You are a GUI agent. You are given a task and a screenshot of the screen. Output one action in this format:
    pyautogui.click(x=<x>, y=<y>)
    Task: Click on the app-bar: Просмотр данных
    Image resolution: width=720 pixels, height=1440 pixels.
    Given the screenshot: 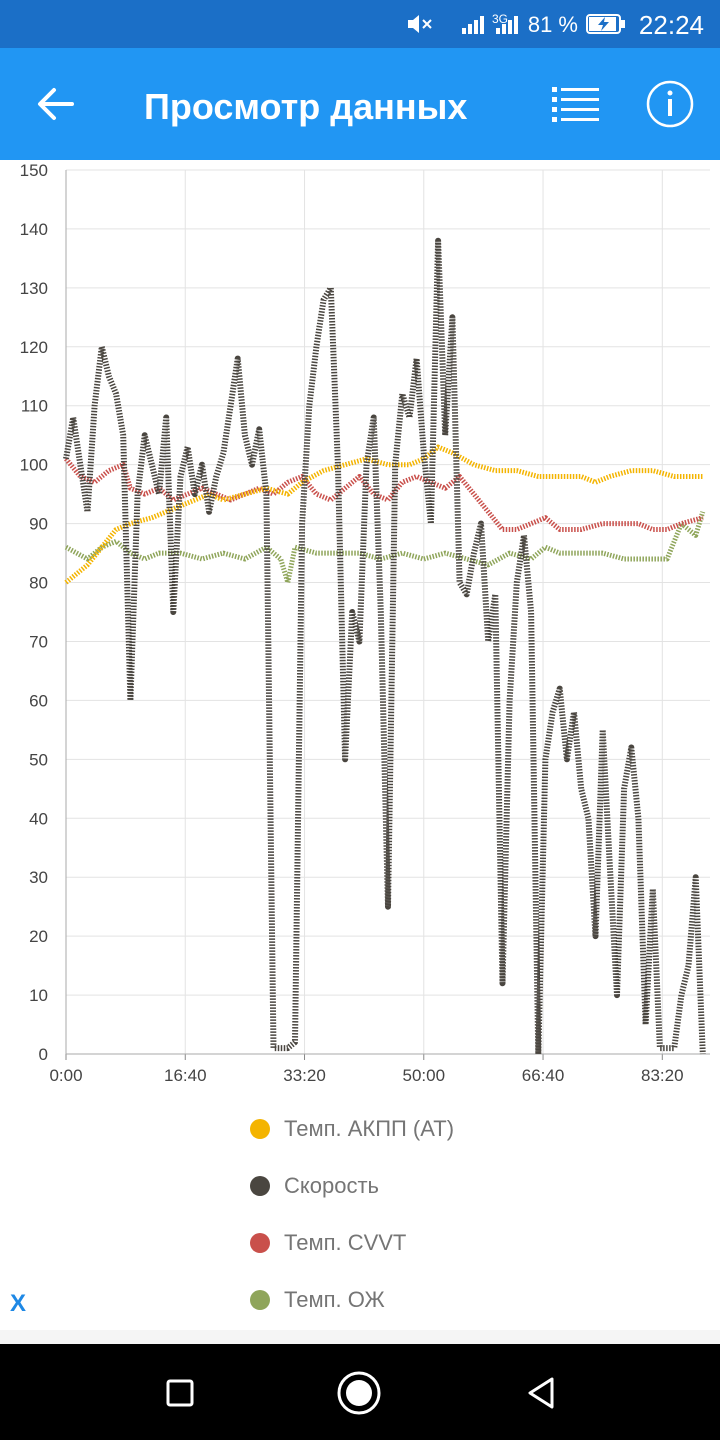 What is the action you would take?
    pyautogui.click(x=360, y=104)
    